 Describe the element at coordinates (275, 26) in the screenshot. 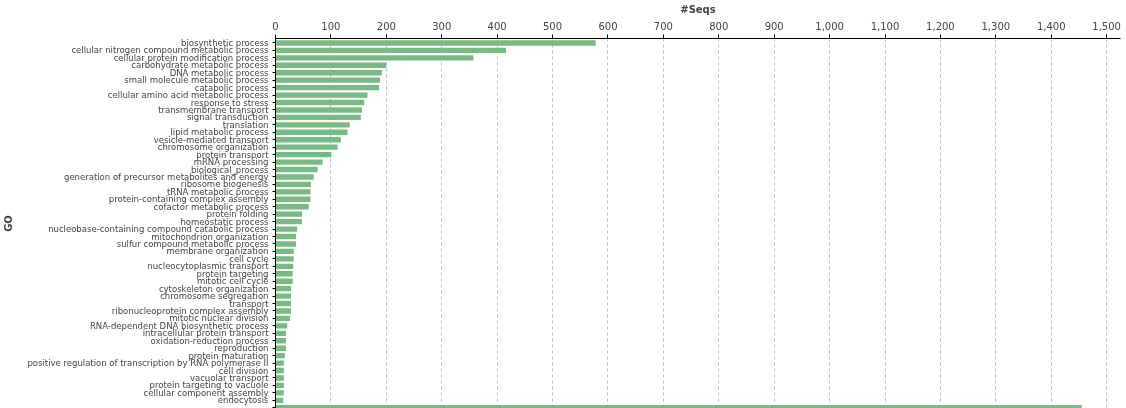

I see `x-tick-label: 0` at that location.